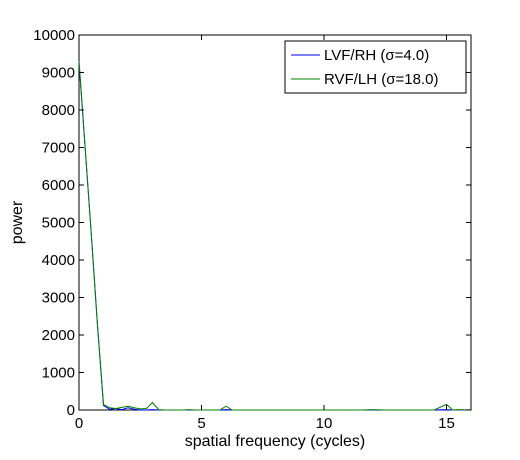 The width and height of the screenshot is (520, 460). Describe the element at coordinates (324, 423) in the screenshot. I see `x-tick-label: 10` at that location.